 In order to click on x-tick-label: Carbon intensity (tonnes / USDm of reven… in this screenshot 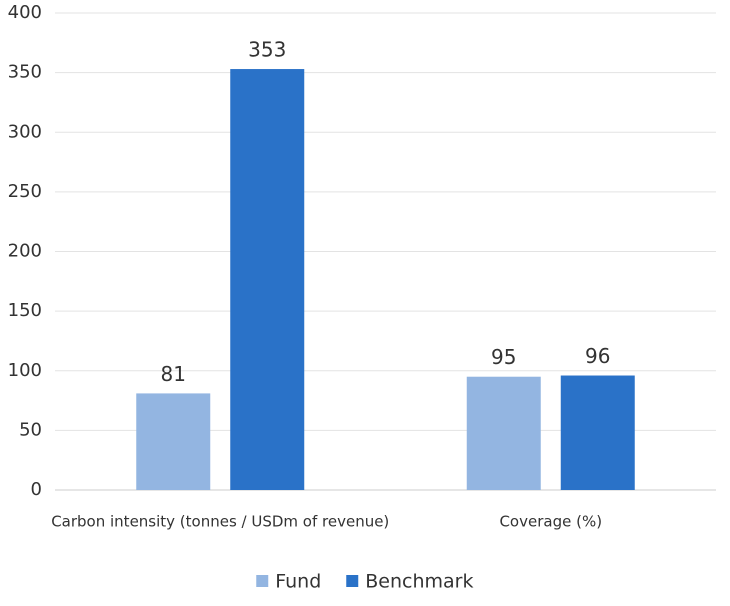, I will do `click(220, 522)`.